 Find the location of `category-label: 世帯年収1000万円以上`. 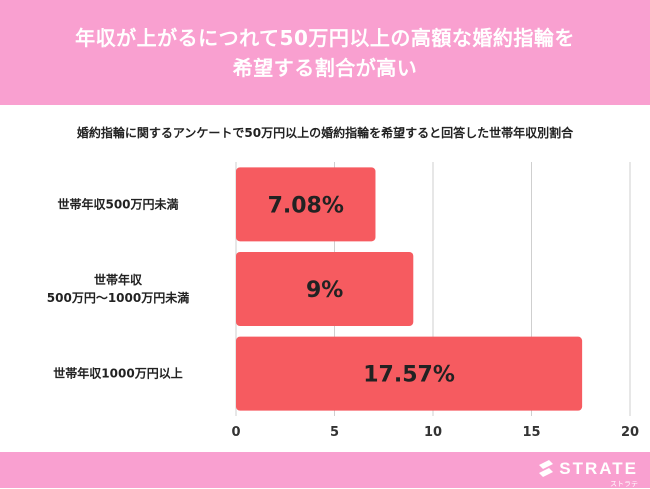

category-label: 世帯年収1000万円以上 is located at coordinates (117, 373).